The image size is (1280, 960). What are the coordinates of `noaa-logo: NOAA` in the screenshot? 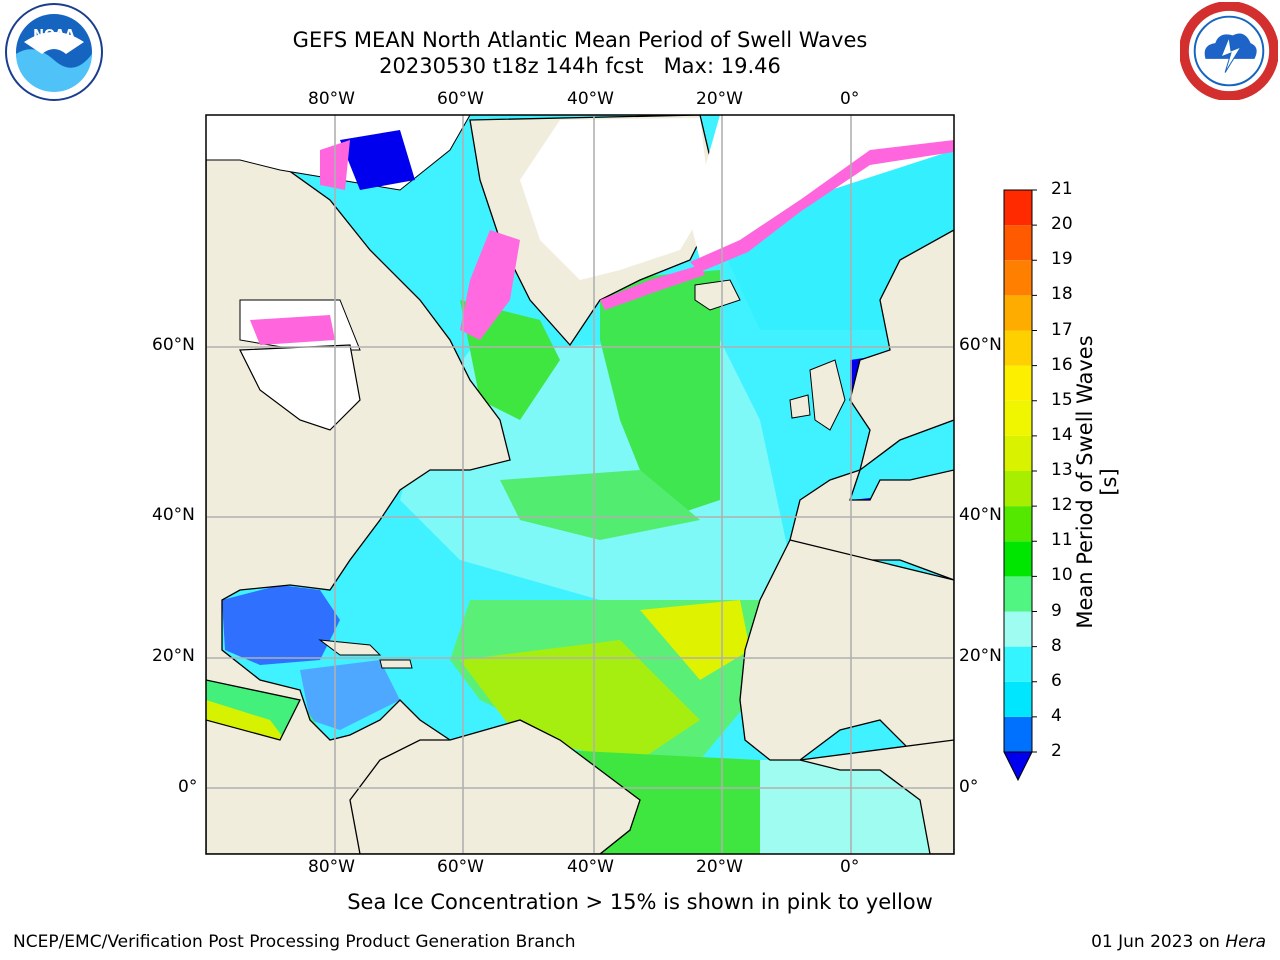 It's located at (54, 52).